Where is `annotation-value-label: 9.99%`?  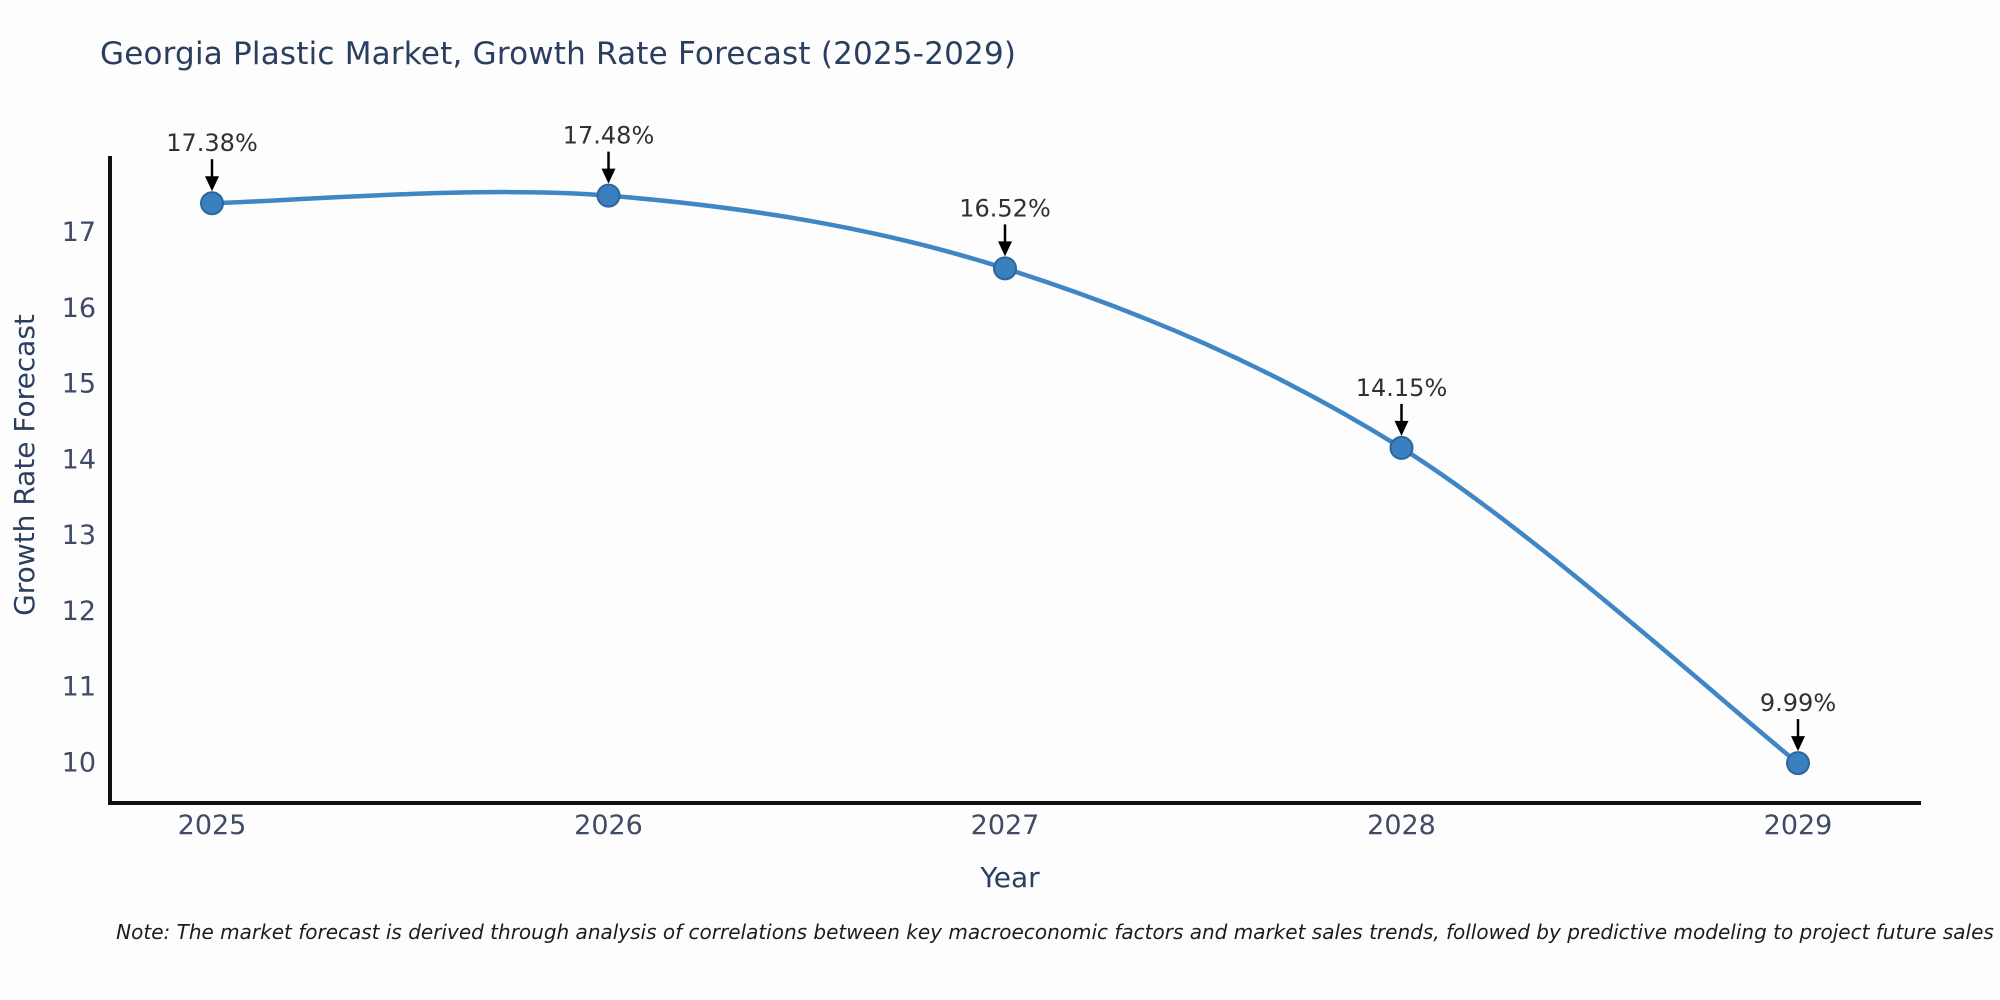 annotation-value-label: 9.99% is located at coordinates (1798, 703).